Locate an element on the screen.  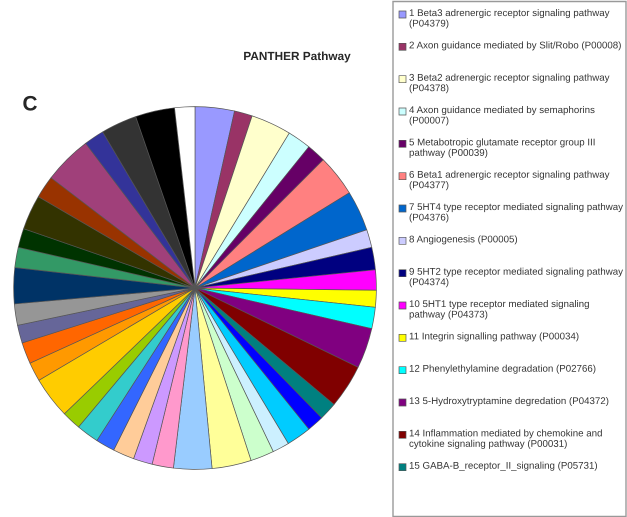
legend-label: 11 Integrin signalling pathway (P00034) is located at coordinates (494, 337).